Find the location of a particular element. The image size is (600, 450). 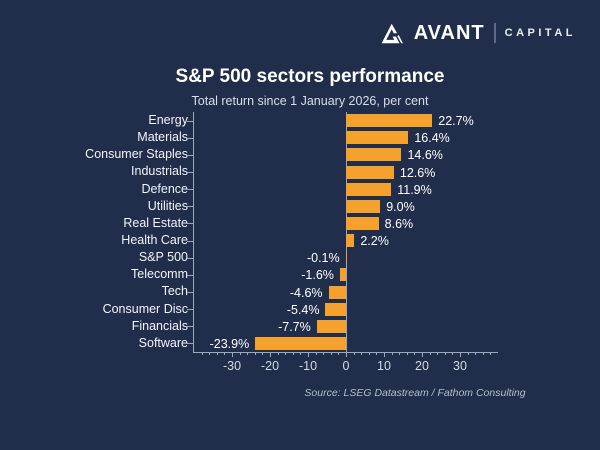

category-label: Energy is located at coordinates (168, 120).